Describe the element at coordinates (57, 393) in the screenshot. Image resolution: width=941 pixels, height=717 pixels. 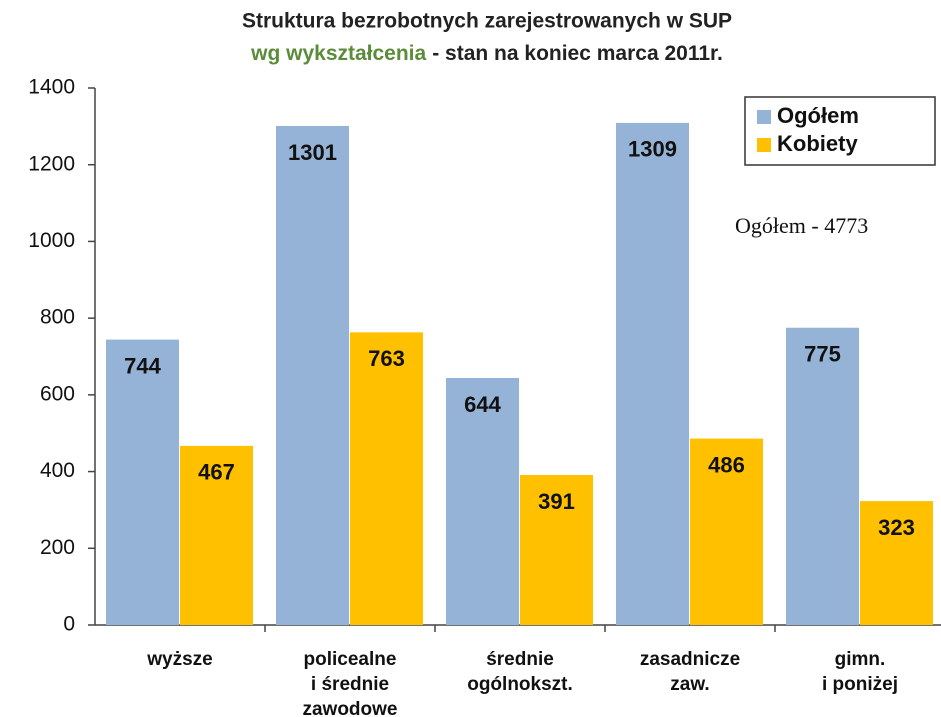
I see `y-tick-label: 600` at that location.